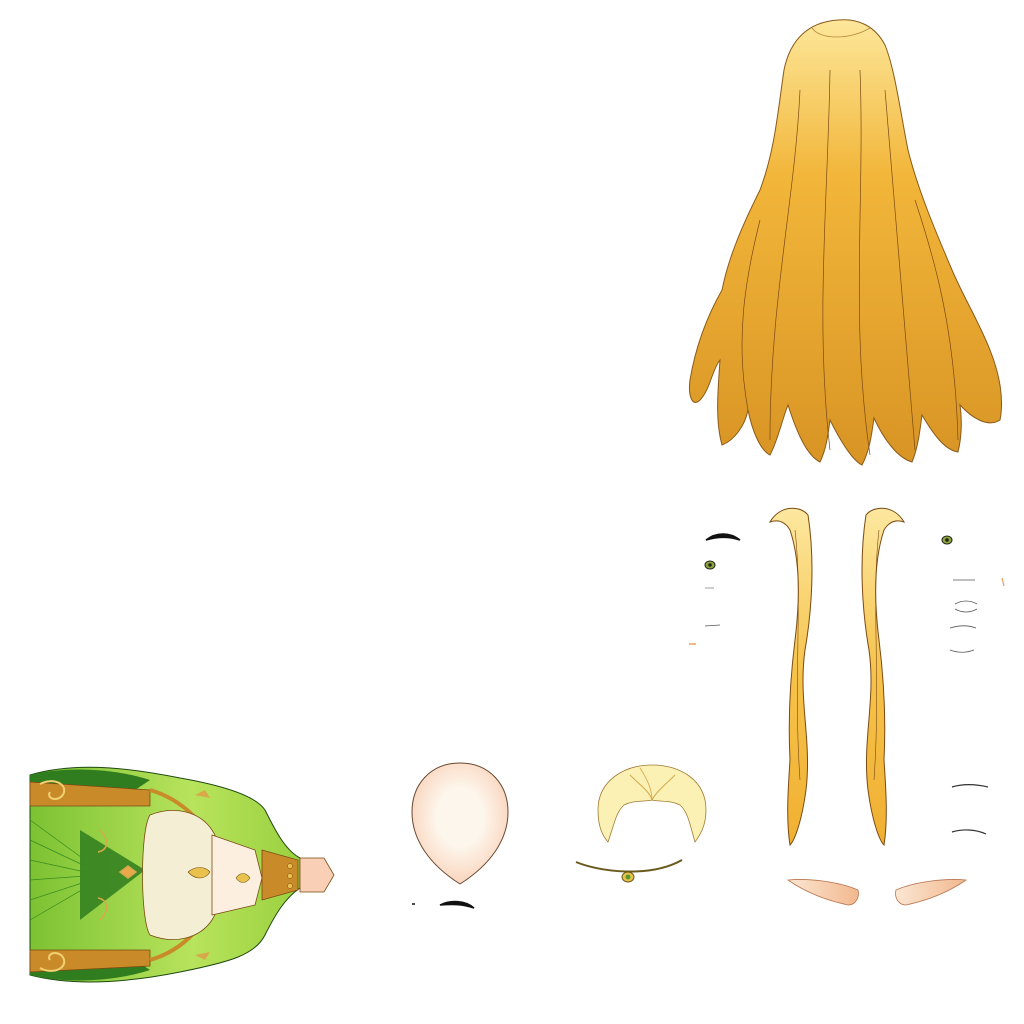 Image resolution: width=1024 pixels, height=1024 pixels. I want to click on face-base, so click(460, 835).